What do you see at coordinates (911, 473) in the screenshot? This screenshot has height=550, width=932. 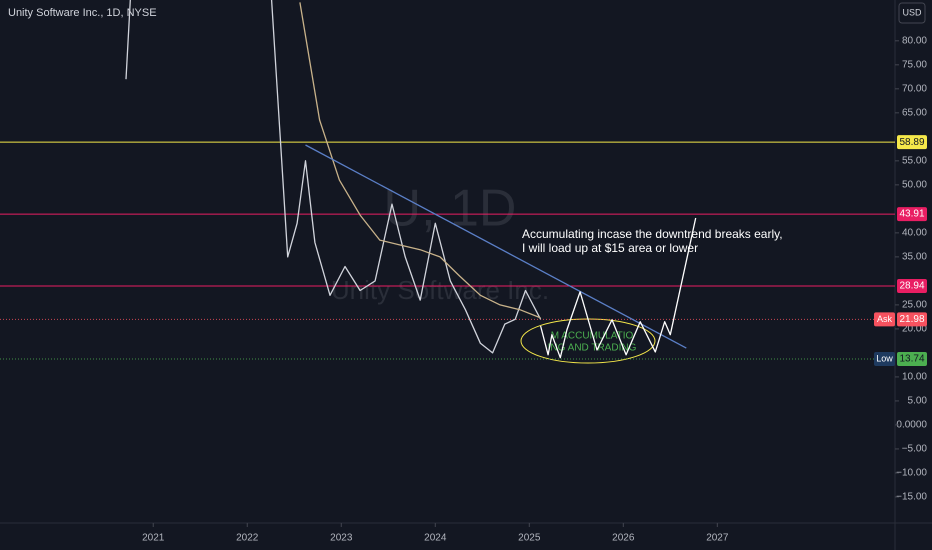 I see `y-tick-label: −10.00` at bounding box center [911, 473].